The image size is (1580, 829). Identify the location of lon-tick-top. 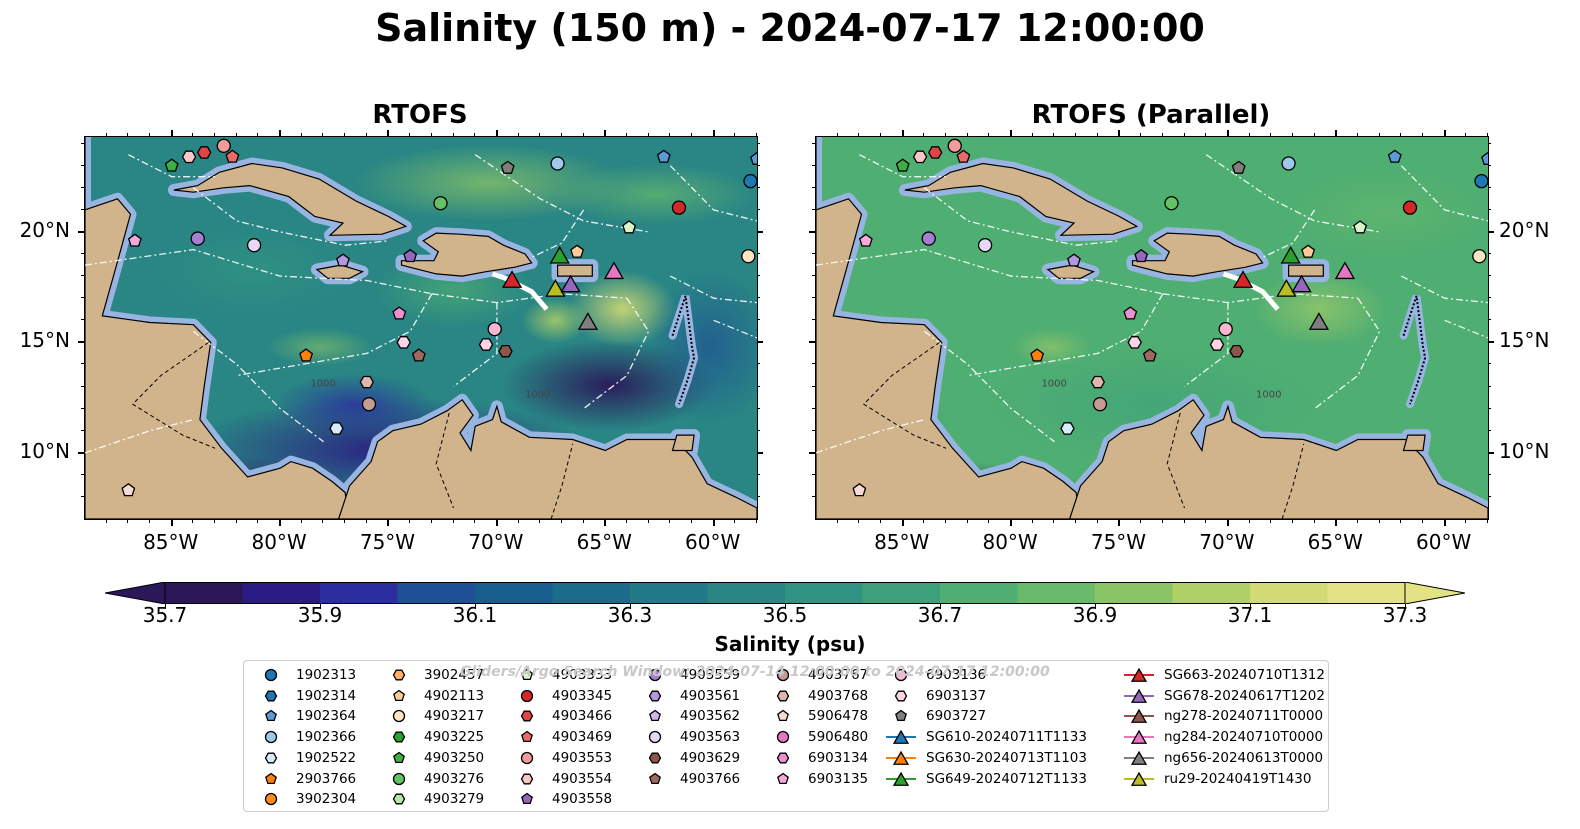
(1249, 134).